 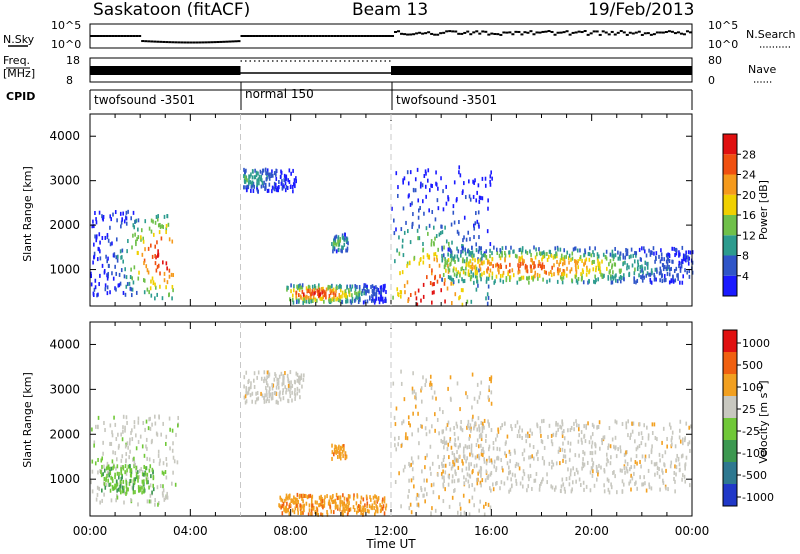 What do you see at coordinates (190, 531) in the screenshot?
I see `x-tick-label: 04:00` at bounding box center [190, 531].